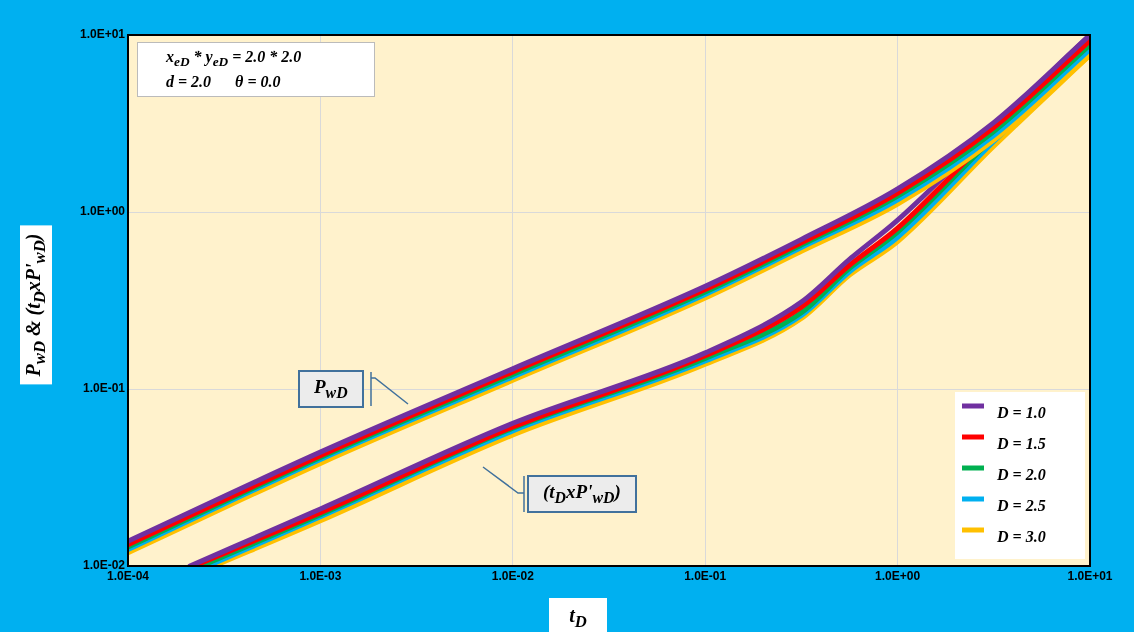 This screenshot has height=632, width=1134. What do you see at coordinates (1021, 475) in the screenshot?
I see `legend-label: D = 2.0` at bounding box center [1021, 475].